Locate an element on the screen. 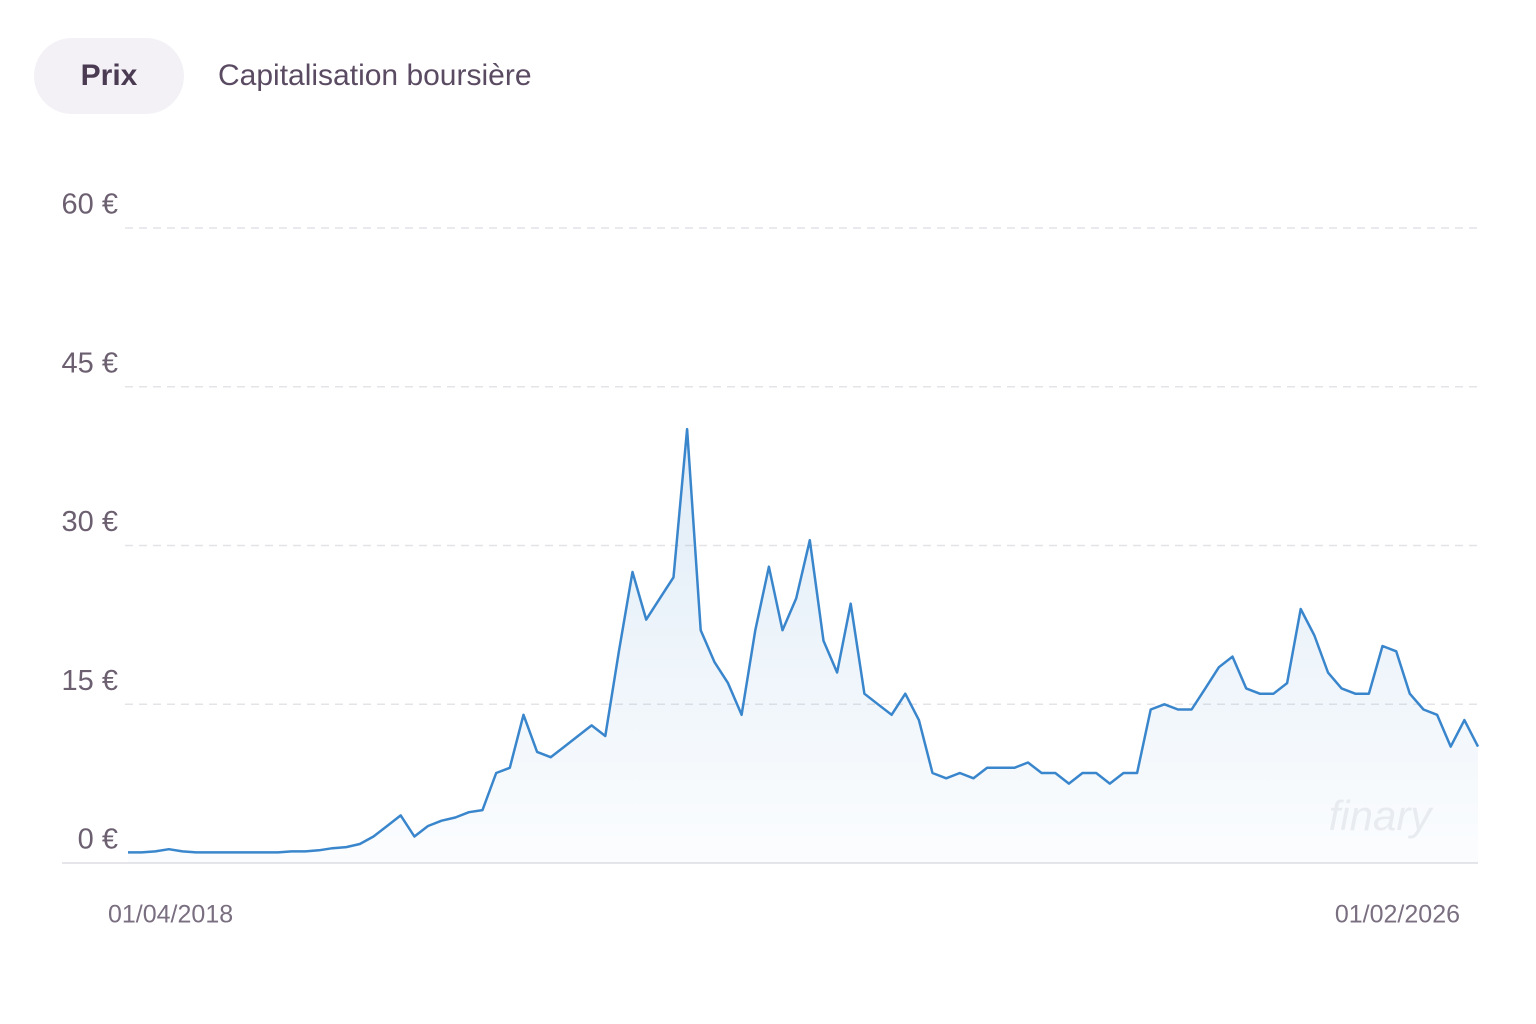 The height and width of the screenshot is (1024, 1536). y-tick-label: 30 € is located at coordinates (90, 522).